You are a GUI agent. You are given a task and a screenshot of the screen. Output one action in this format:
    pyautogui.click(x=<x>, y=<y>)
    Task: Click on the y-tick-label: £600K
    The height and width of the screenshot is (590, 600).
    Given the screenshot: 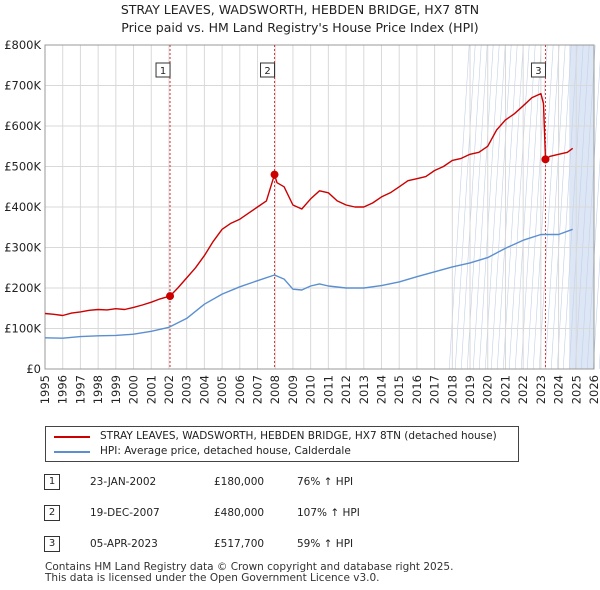 What is the action you would take?
    pyautogui.click(x=22, y=126)
    